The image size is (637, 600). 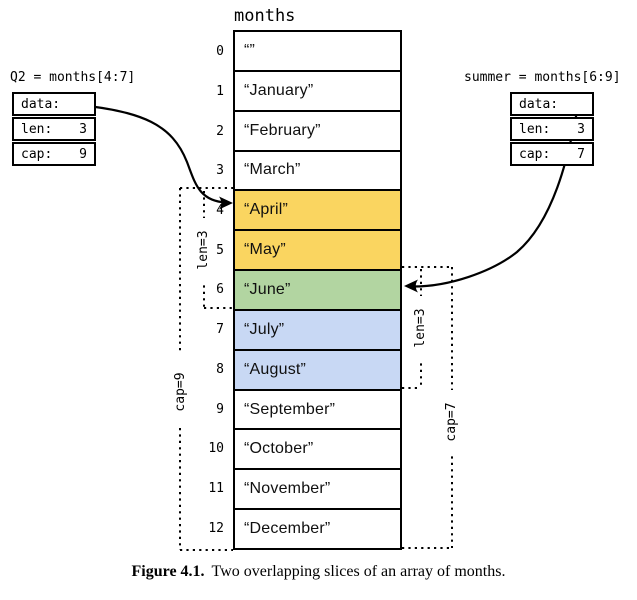 I want to click on row-index: 1, so click(x=220, y=92).